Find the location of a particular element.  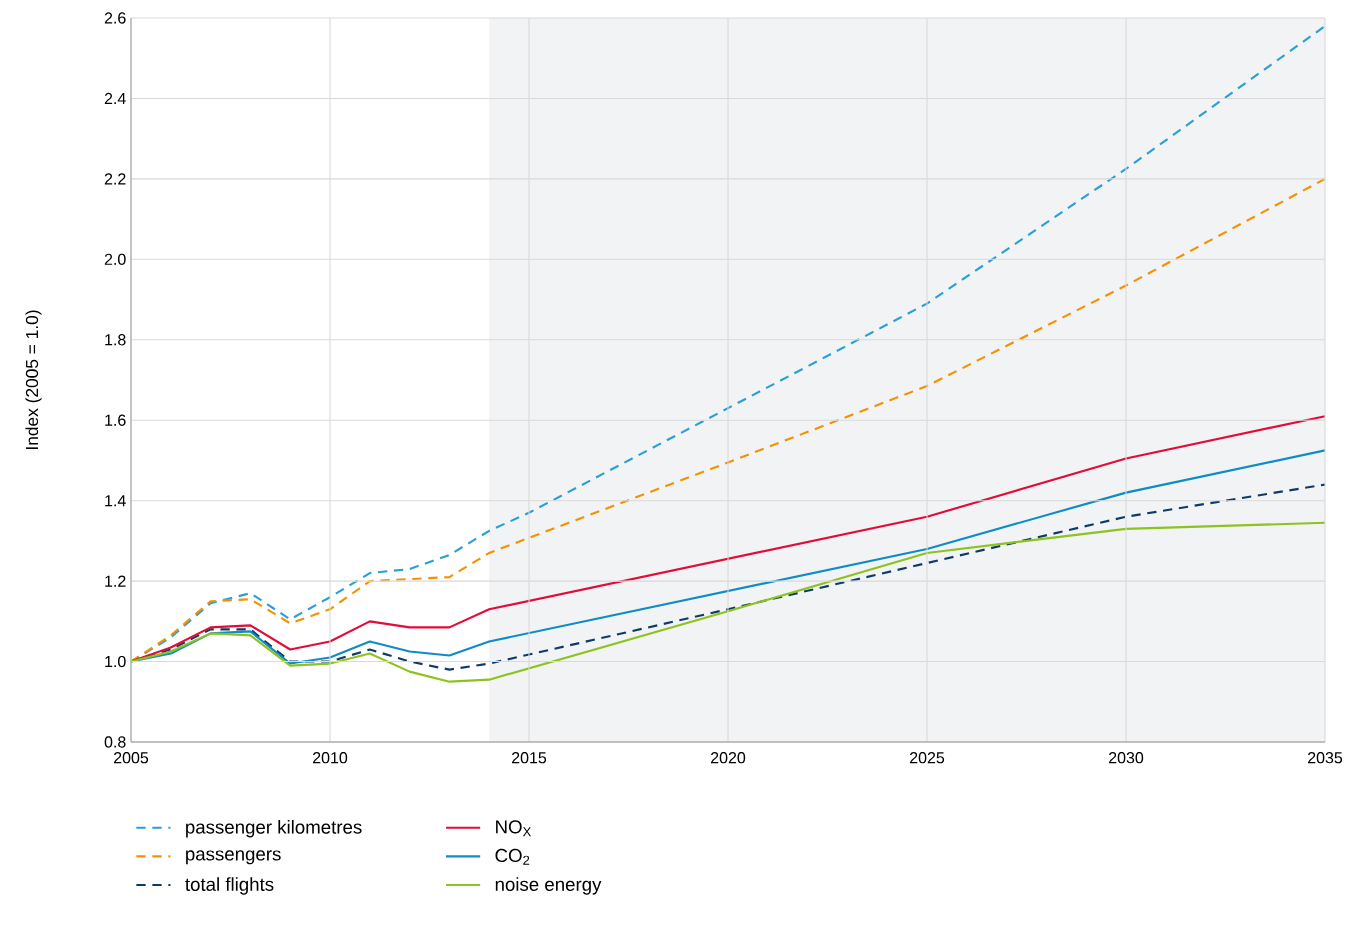

y-tick-label: 1.6 is located at coordinates (115, 420).